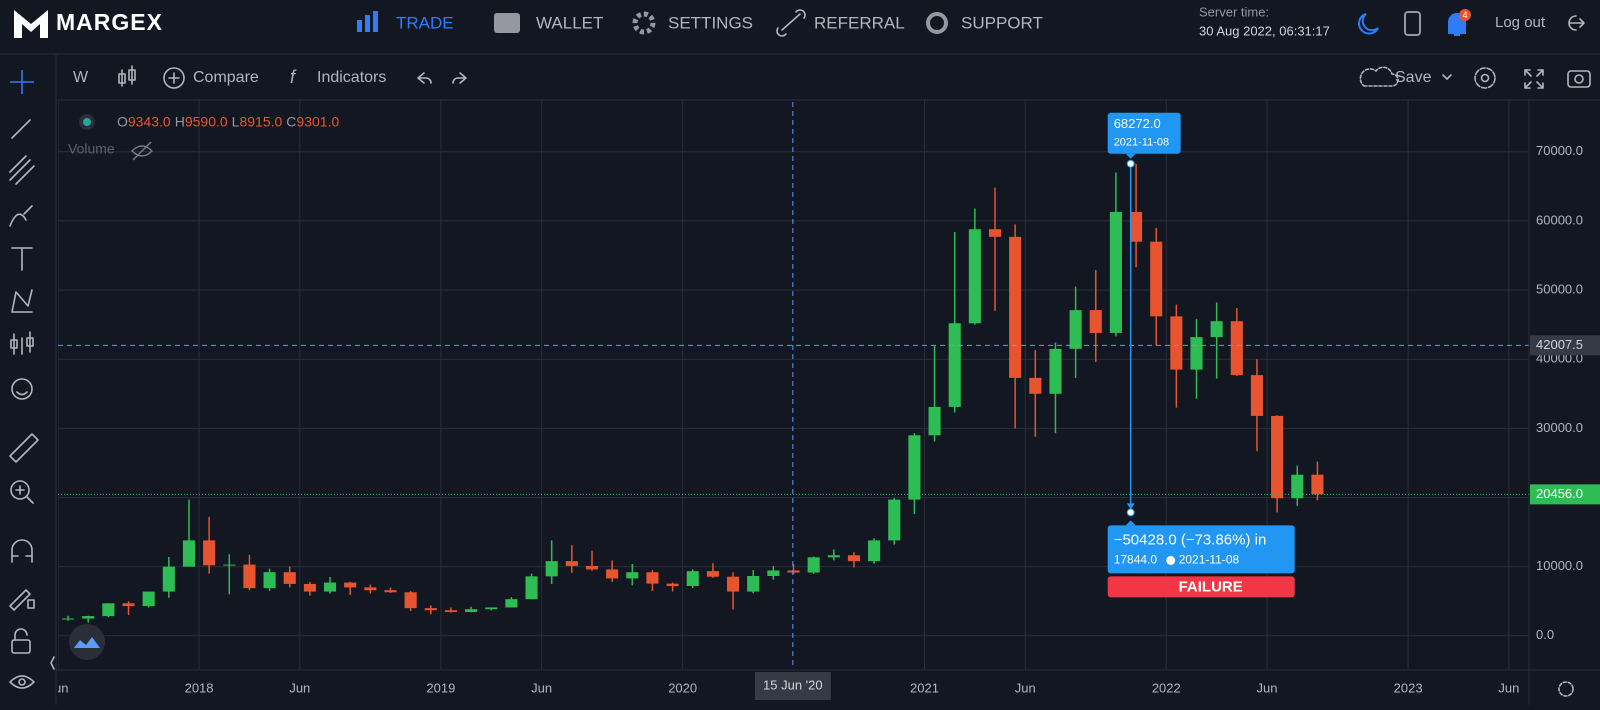 Image resolution: width=1600 pixels, height=710 pixels. What do you see at coordinates (142, 151) in the screenshot?
I see `volume-hidden-icon` at bounding box center [142, 151].